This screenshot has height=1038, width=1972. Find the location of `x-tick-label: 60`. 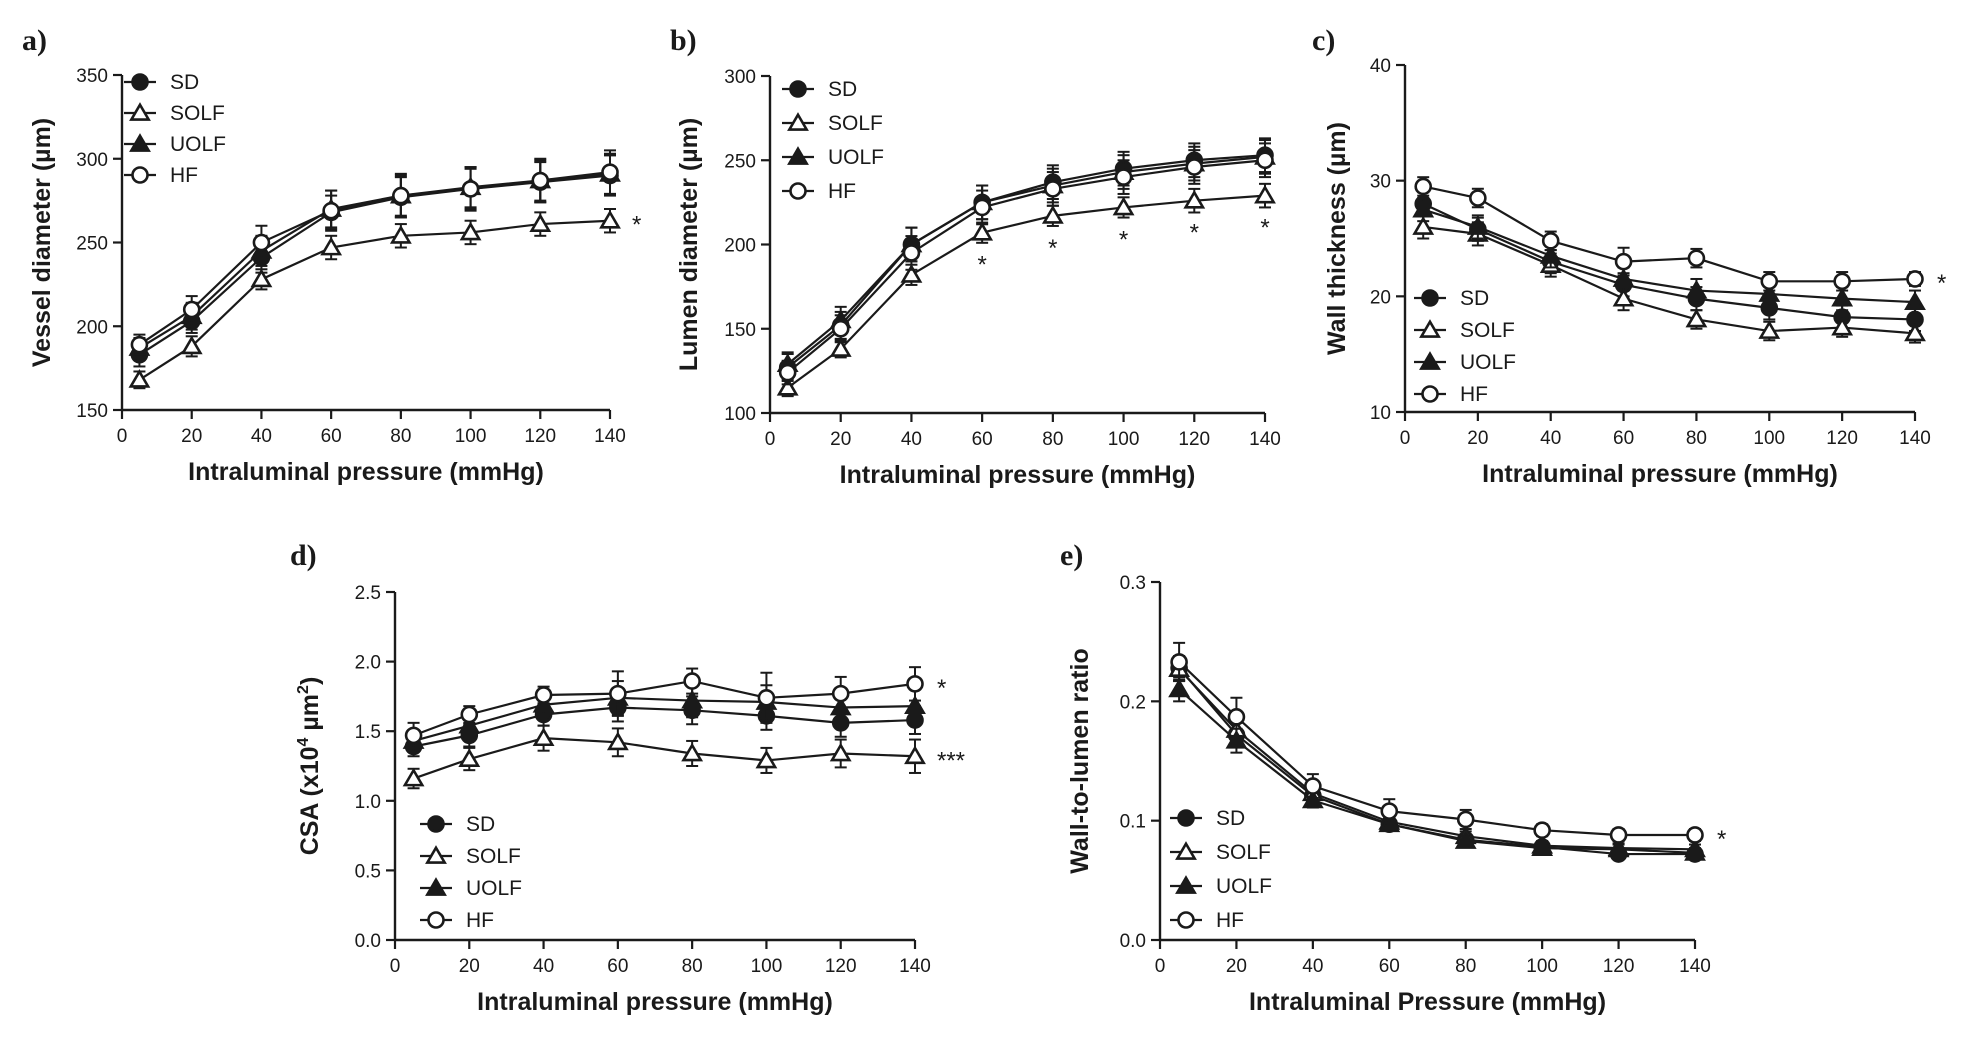

x-tick-label: 60 is located at coordinates (982, 439).